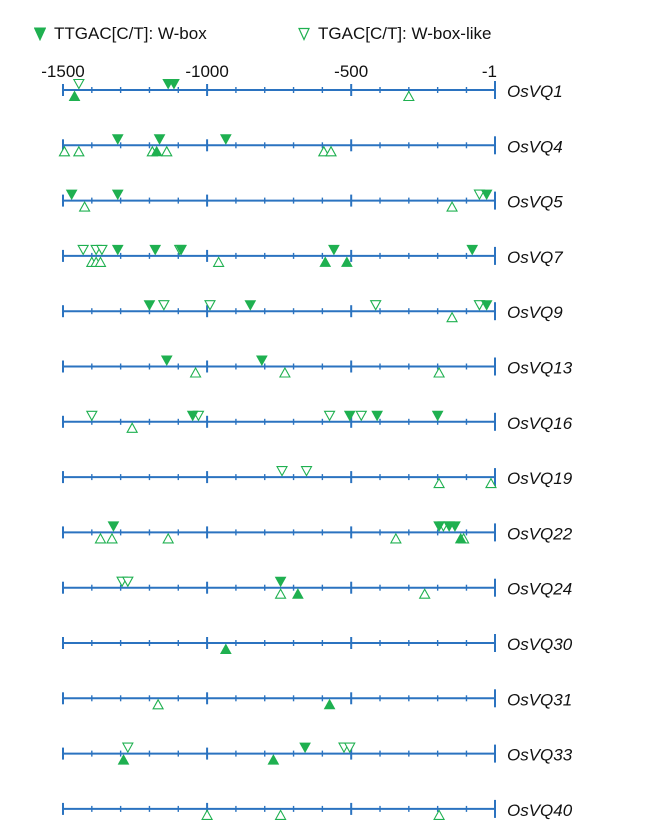  I want to click on gene-label: OsVQ7, so click(535, 257).